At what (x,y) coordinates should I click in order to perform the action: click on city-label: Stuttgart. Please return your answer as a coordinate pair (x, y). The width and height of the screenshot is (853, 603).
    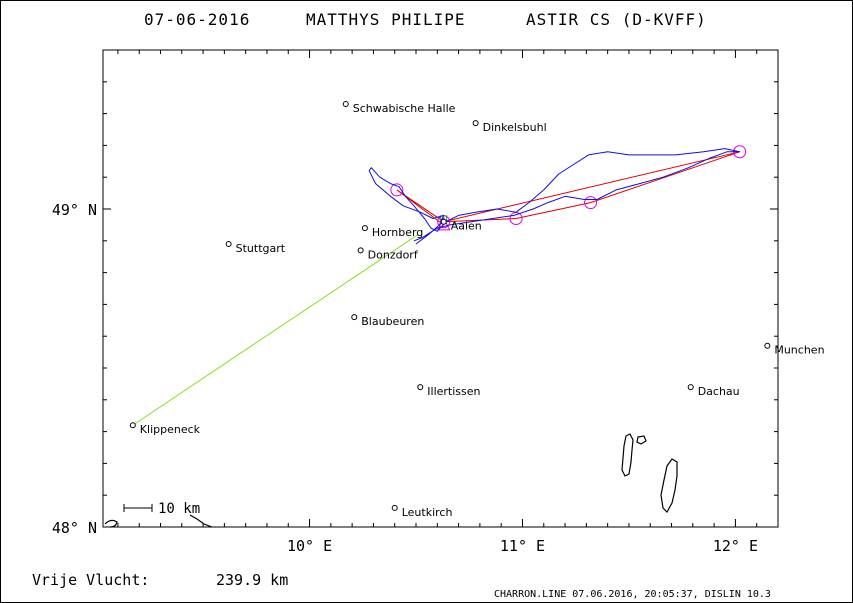
    Looking at the image, I should click on (261, 248).